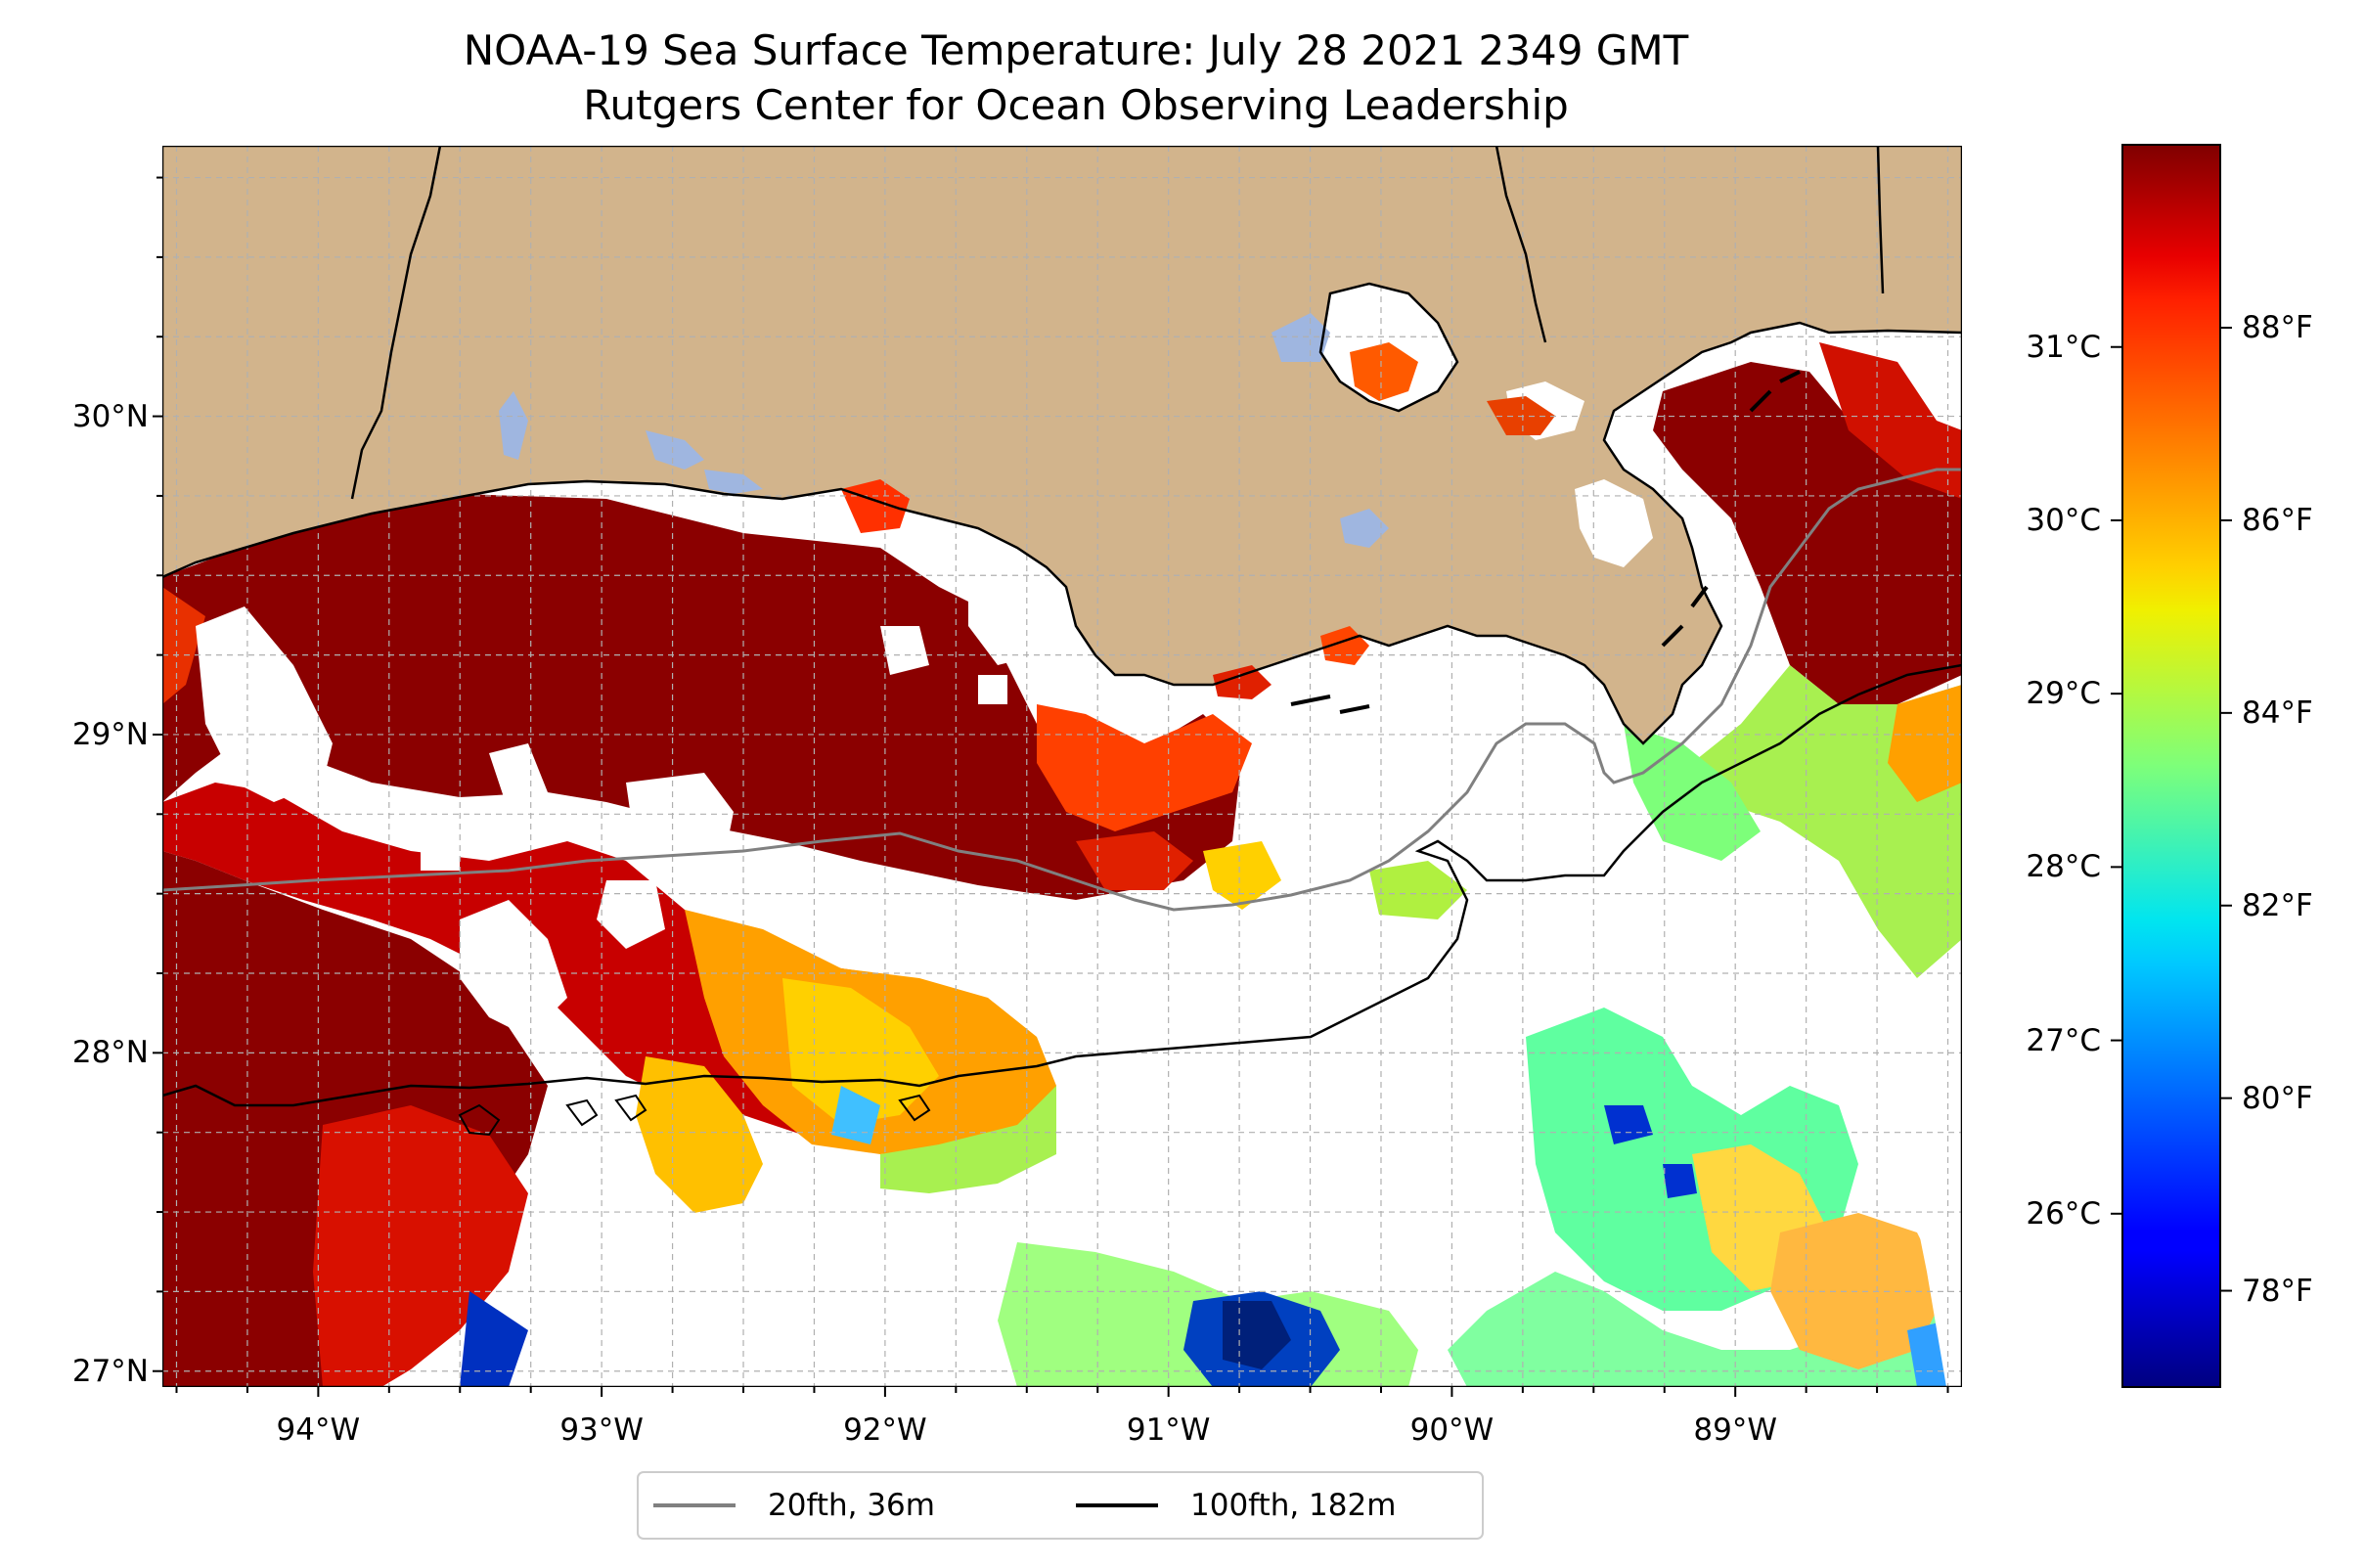 The width and height of the screenshot is (2365, 1568). Describe the element at coordinates (885, 1430) in the screenshot. I see `longitude-tick-label: 92°W` at that location.